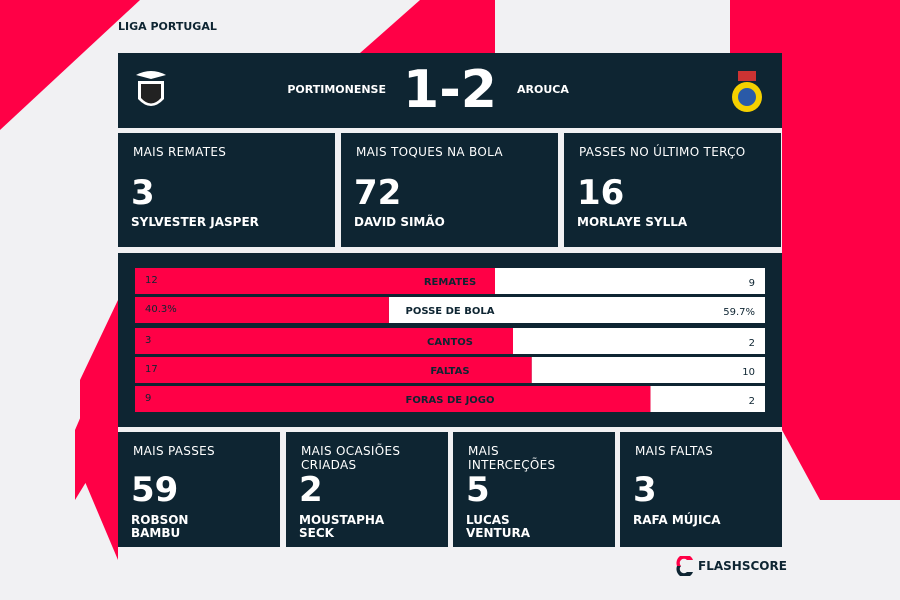 The height and width of the screenshot is (600, 900). I want to click on card-value: 2, so click(311, 490).